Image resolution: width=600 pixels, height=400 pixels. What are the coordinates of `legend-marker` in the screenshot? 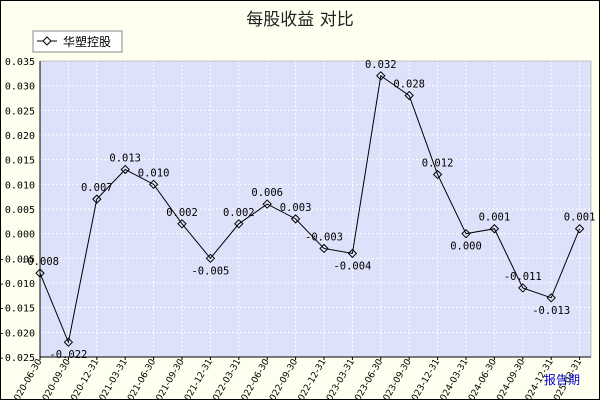 It's located at (47, 41).